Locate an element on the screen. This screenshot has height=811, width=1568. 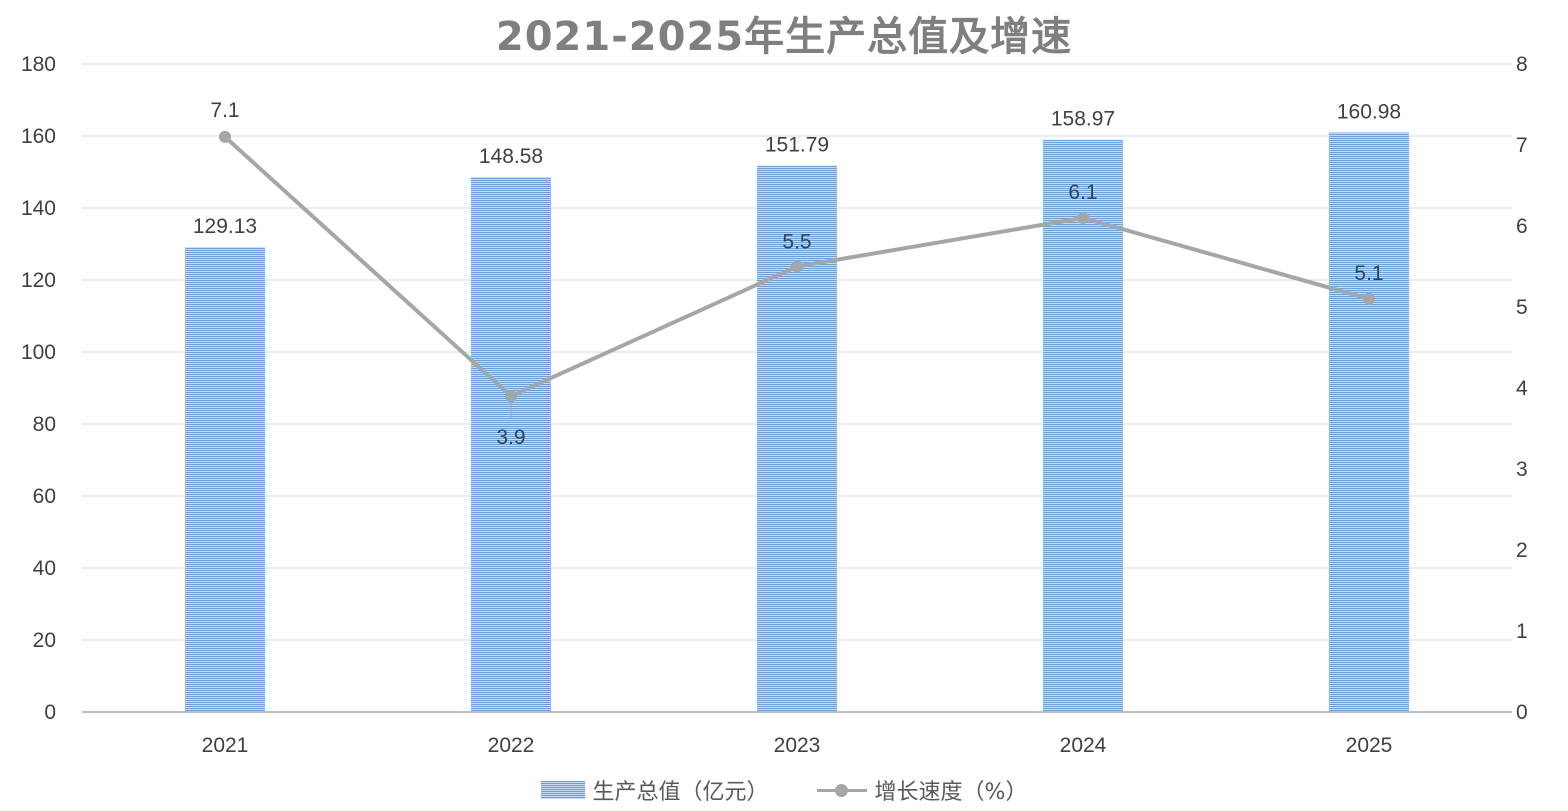
growth-point-2023 is located at coordinates (797, 266).